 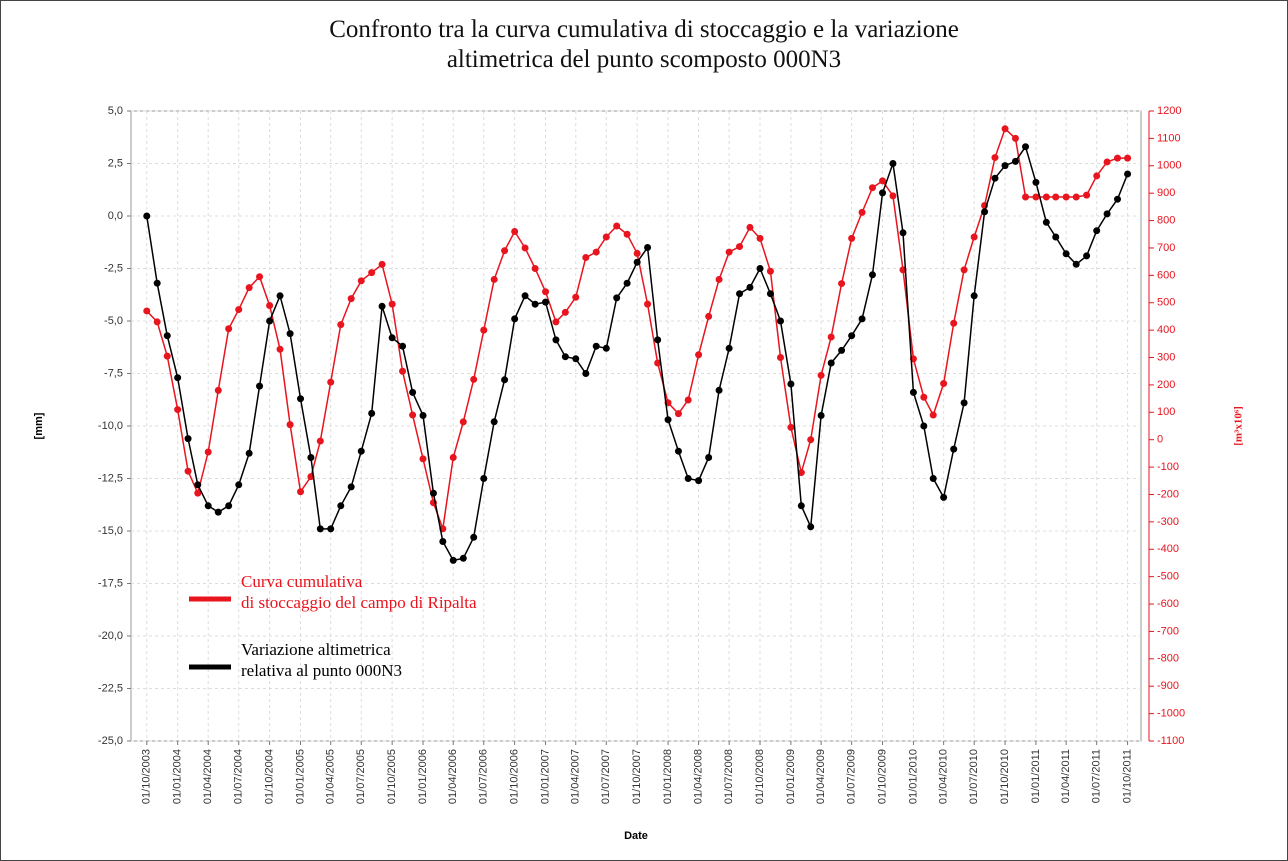 I want to click on y2-tick-label: 800, so click(x=1166, y=220).